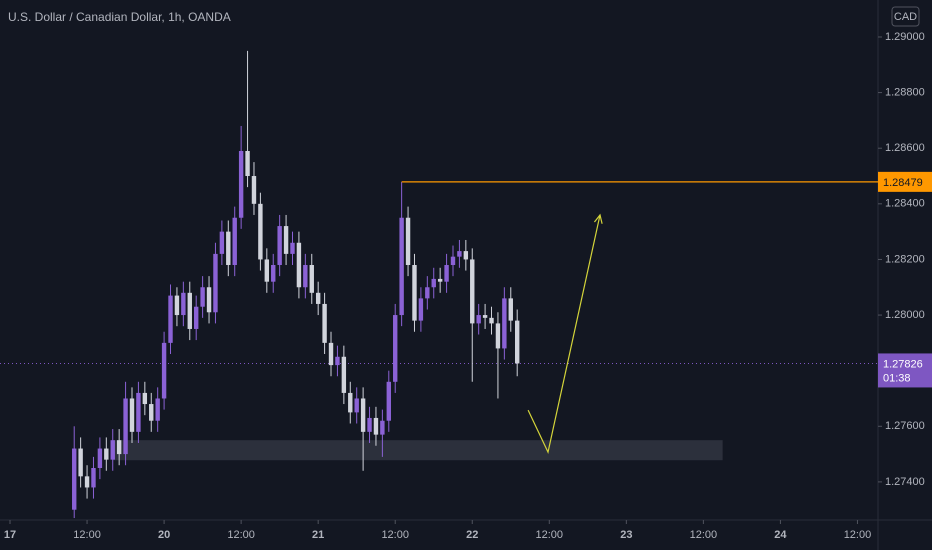 This screenshot has height=550, width=932. What do you see at coordinates (905, 37) in the screenshot?
I see `y-tick-label: 1.29000` at bounding box center [905, 37].